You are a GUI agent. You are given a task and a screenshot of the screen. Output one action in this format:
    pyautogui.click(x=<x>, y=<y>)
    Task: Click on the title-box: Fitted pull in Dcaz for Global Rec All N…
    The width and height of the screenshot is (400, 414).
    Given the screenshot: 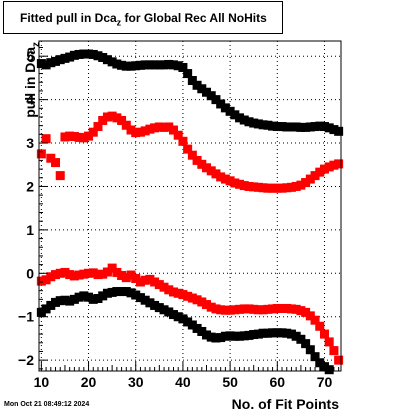 What is the action you would take?
    pyautogui.click(x=143, y=17)
    